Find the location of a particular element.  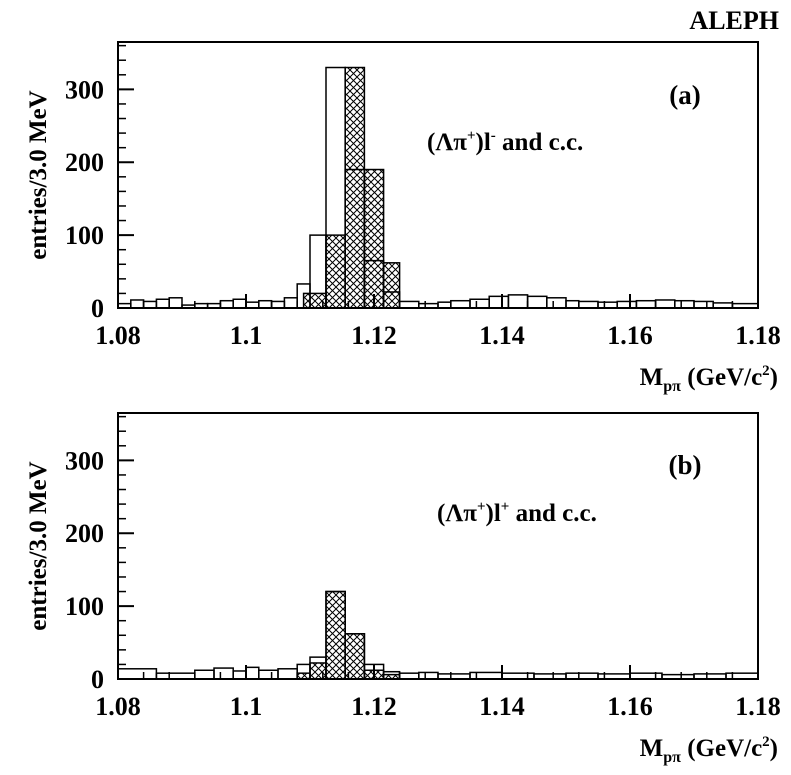

annotation-lepton-charge: + is located at coordinates (505, 507).